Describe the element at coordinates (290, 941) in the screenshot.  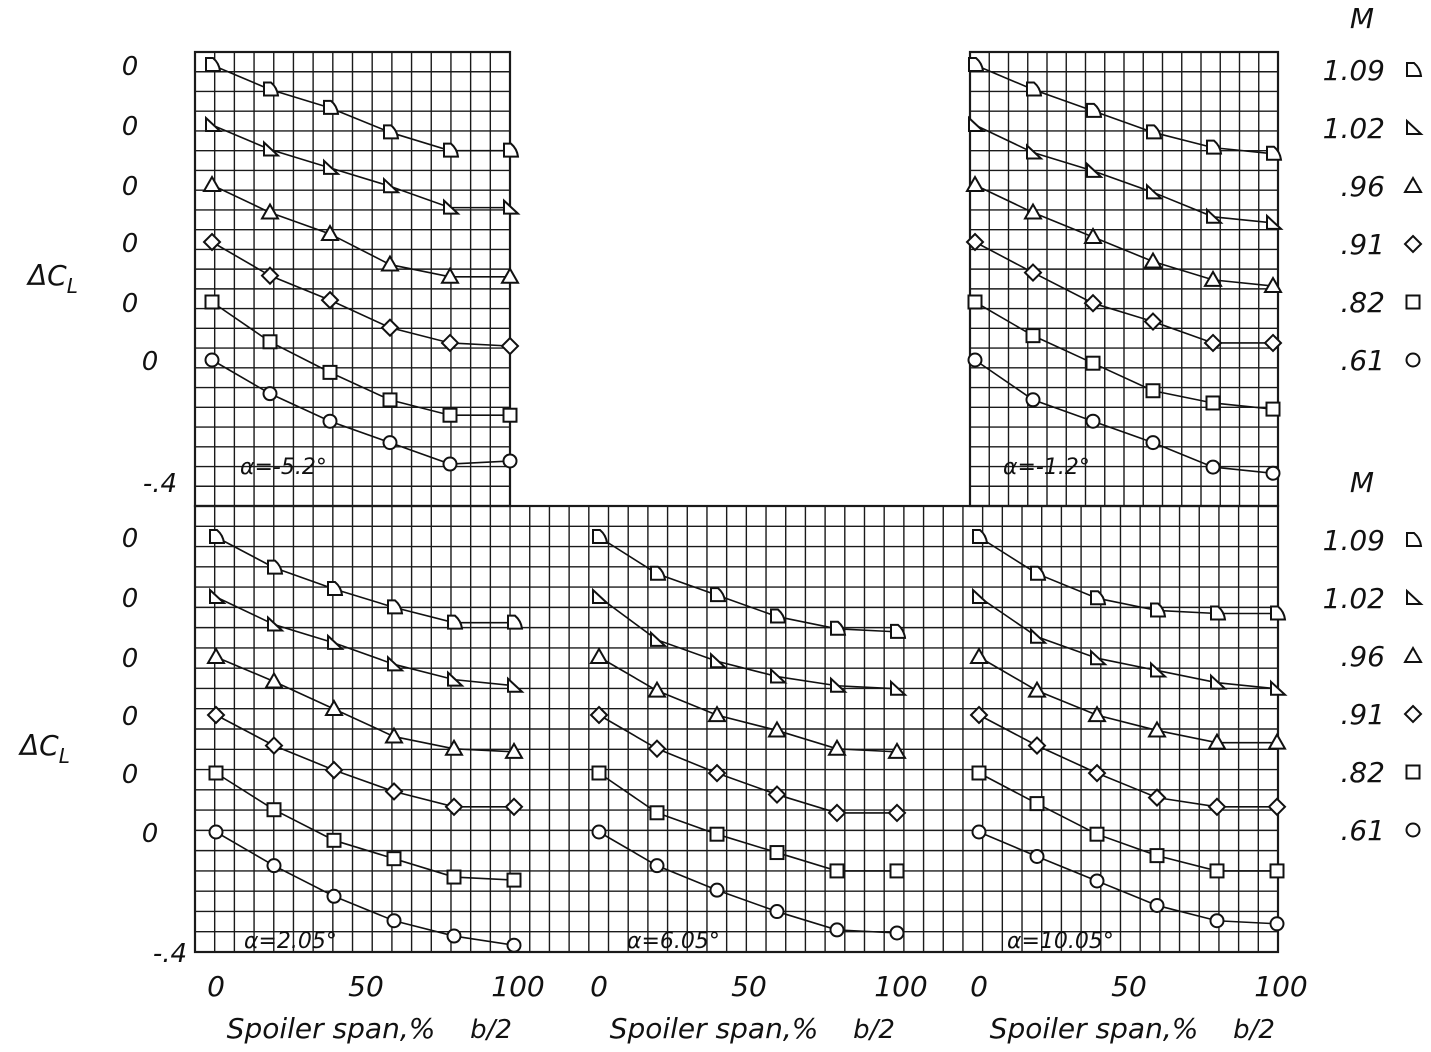
I see `alpha-label: α=2.05°` at that location.